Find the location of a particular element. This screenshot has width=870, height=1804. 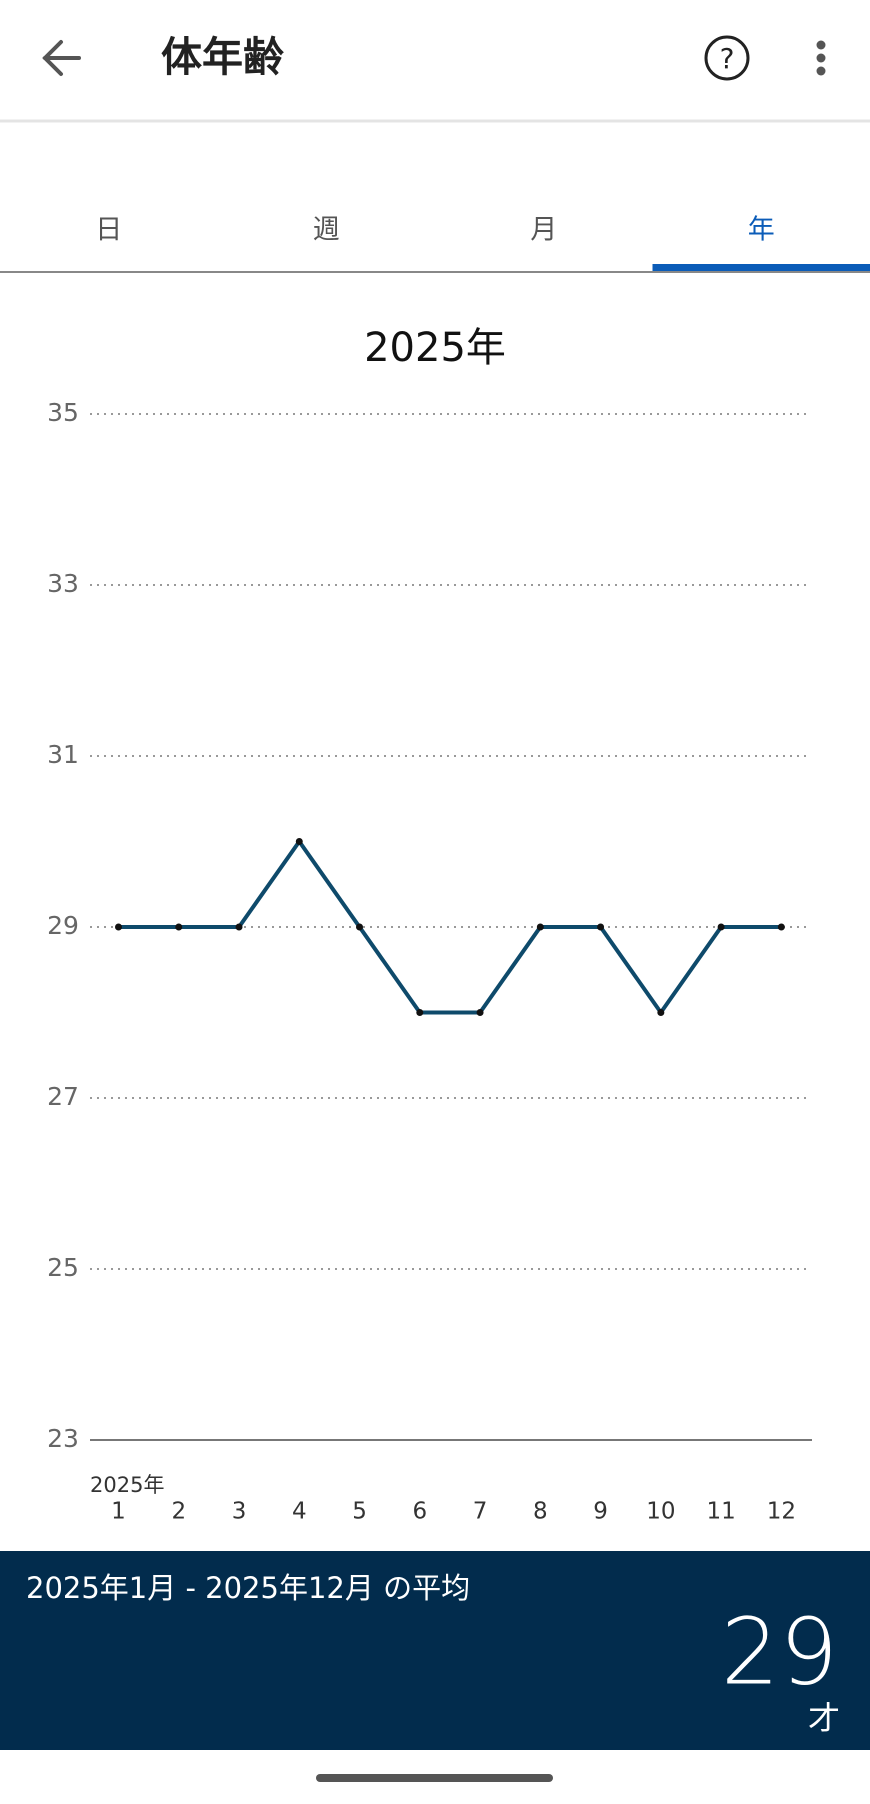

tab: 日 is located at coordinates (108, 230).